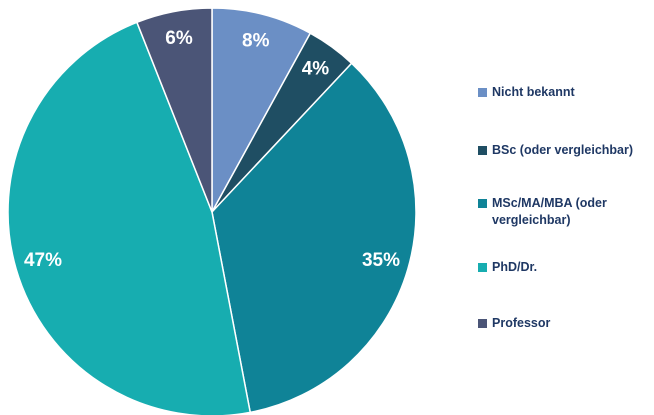  What do you see at coordinates (564, 267) in the screenshot?
I see `legend-item: PhD/Dr.` at bounding box center [564, 267].